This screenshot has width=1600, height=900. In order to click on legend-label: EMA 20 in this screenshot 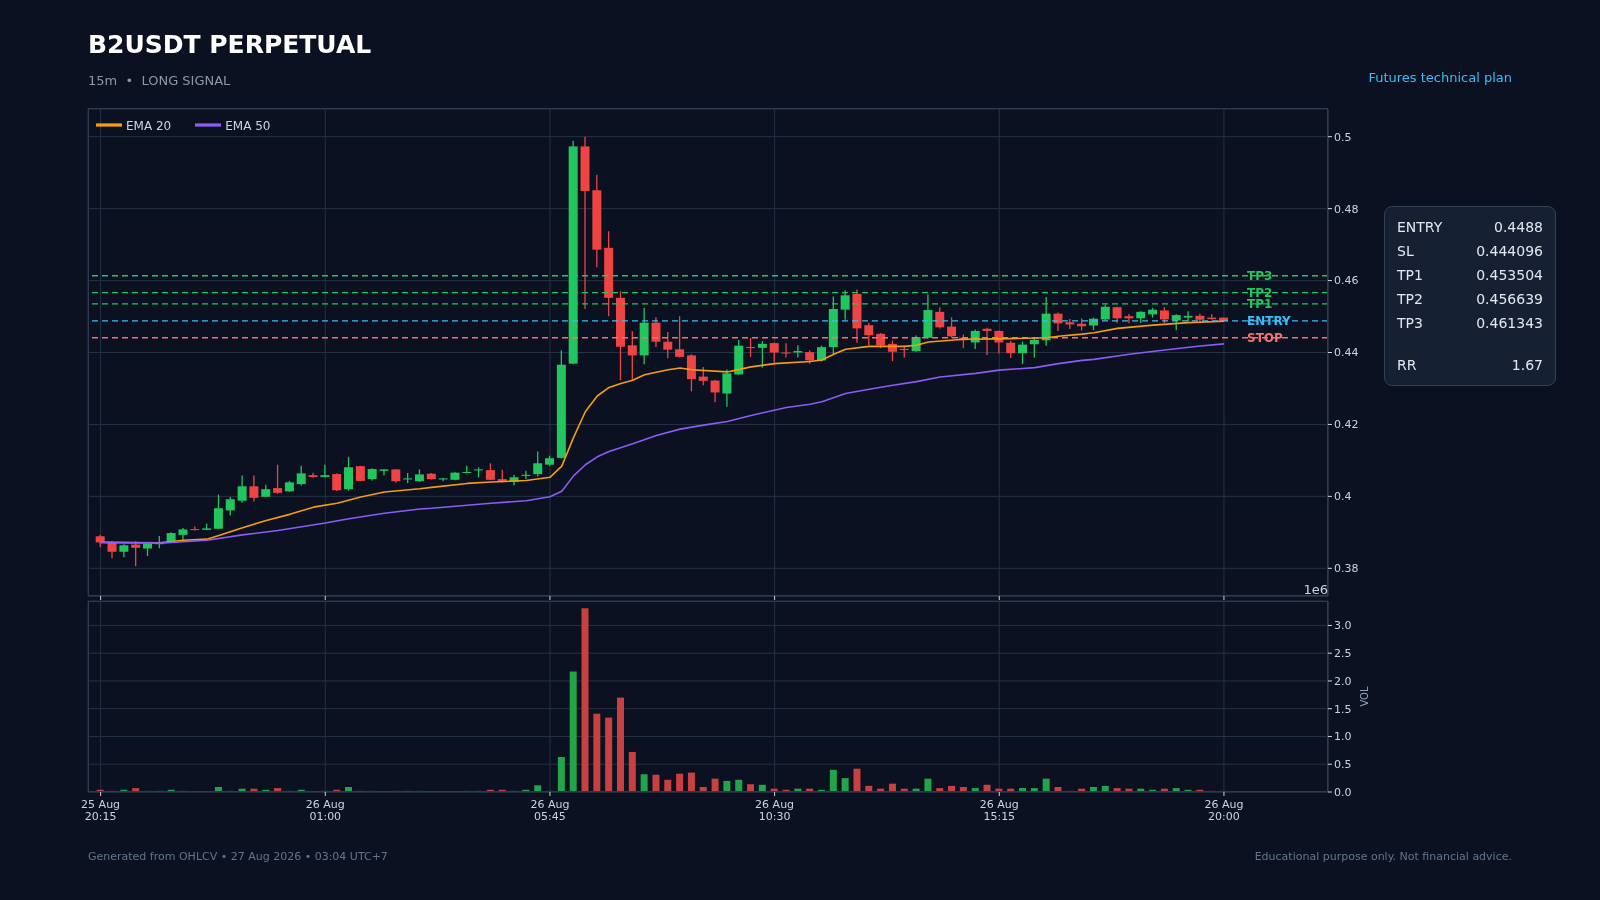, I will do `click(149, 125)`.